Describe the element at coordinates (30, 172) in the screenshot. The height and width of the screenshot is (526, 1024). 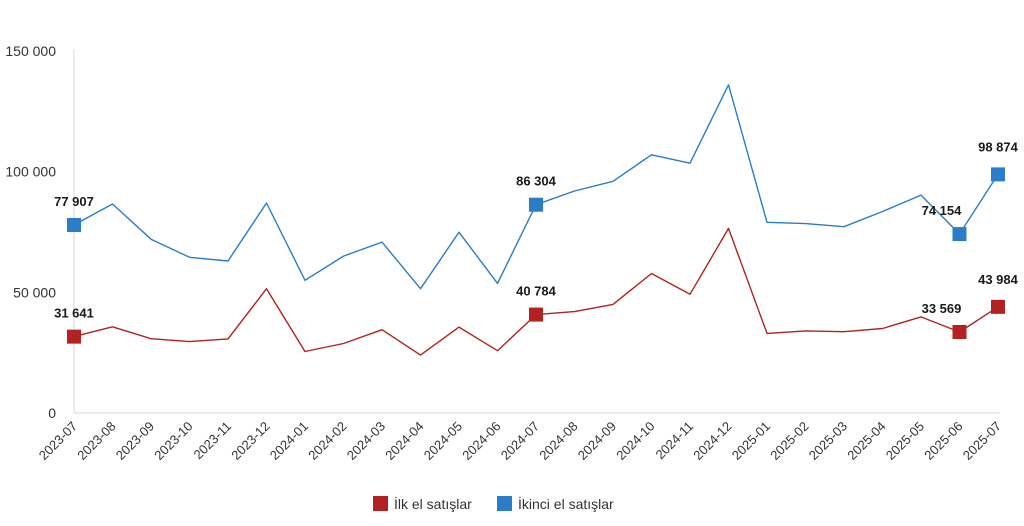
I see `y-tick-label: 100 000` at that location.